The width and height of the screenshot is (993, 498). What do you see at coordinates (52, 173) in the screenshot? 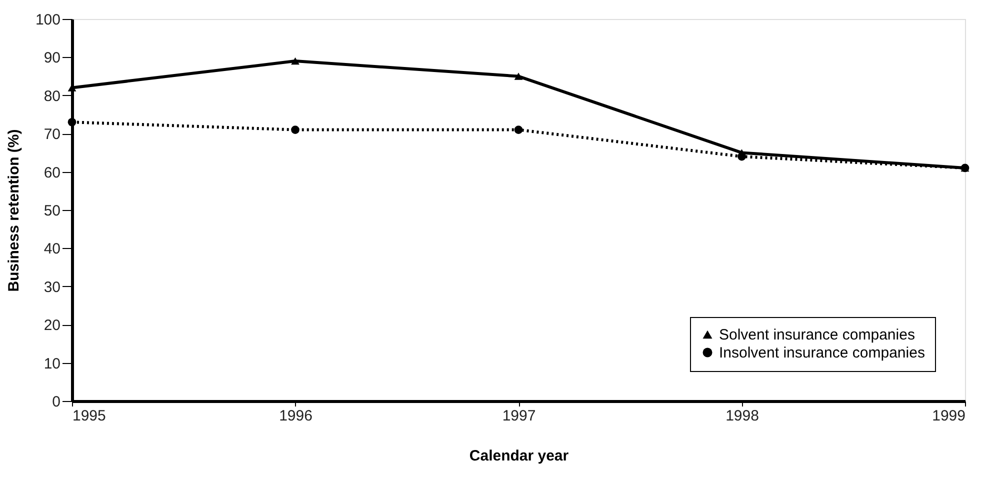
I see `y-tick-label: 60` at bounding box center [52, 173].